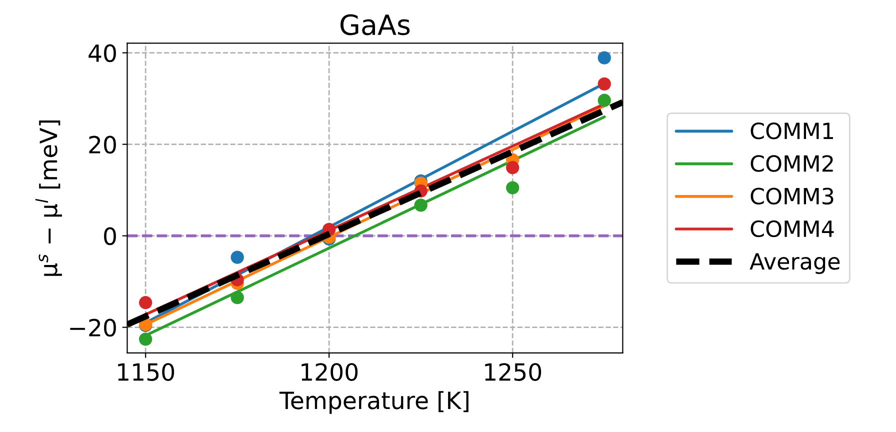 This screenshot has height=432, width=896. I want to click on legend-label: COMM2, so click(791, 163).